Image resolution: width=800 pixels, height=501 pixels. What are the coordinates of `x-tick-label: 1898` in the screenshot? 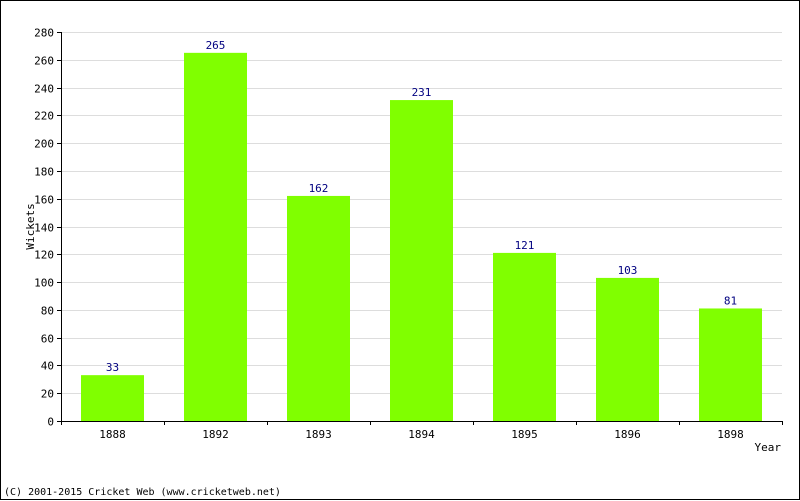 It's located at (730, 434).